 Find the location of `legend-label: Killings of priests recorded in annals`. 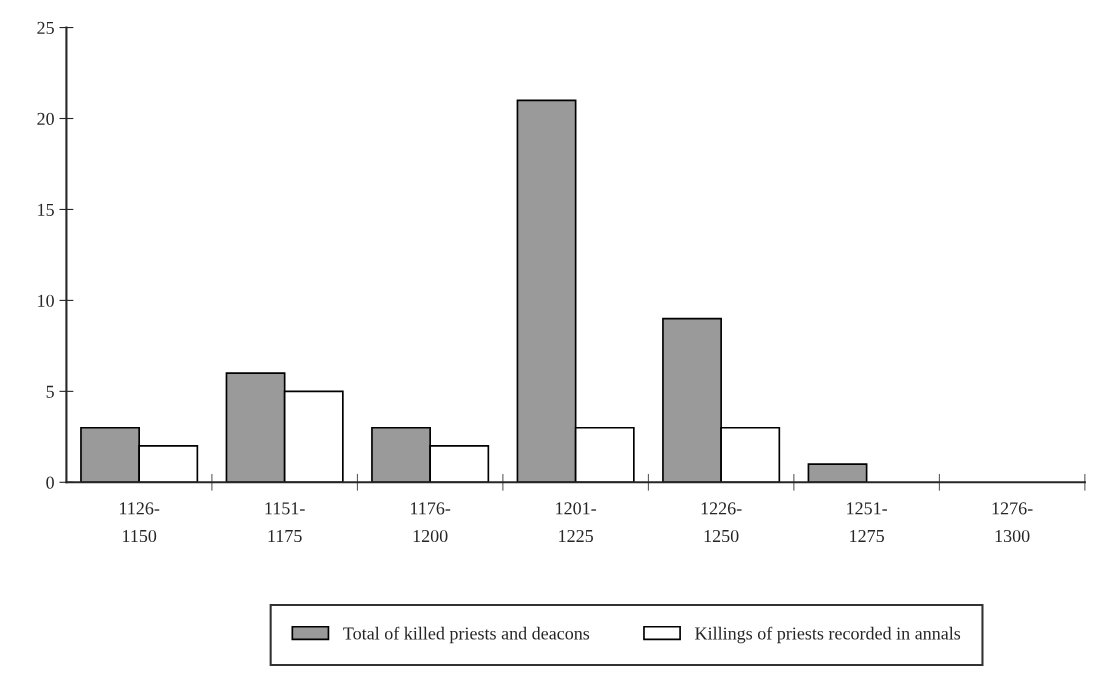

legend-label: Killings of priests recorded in annals is located at coordinates (828, 635).